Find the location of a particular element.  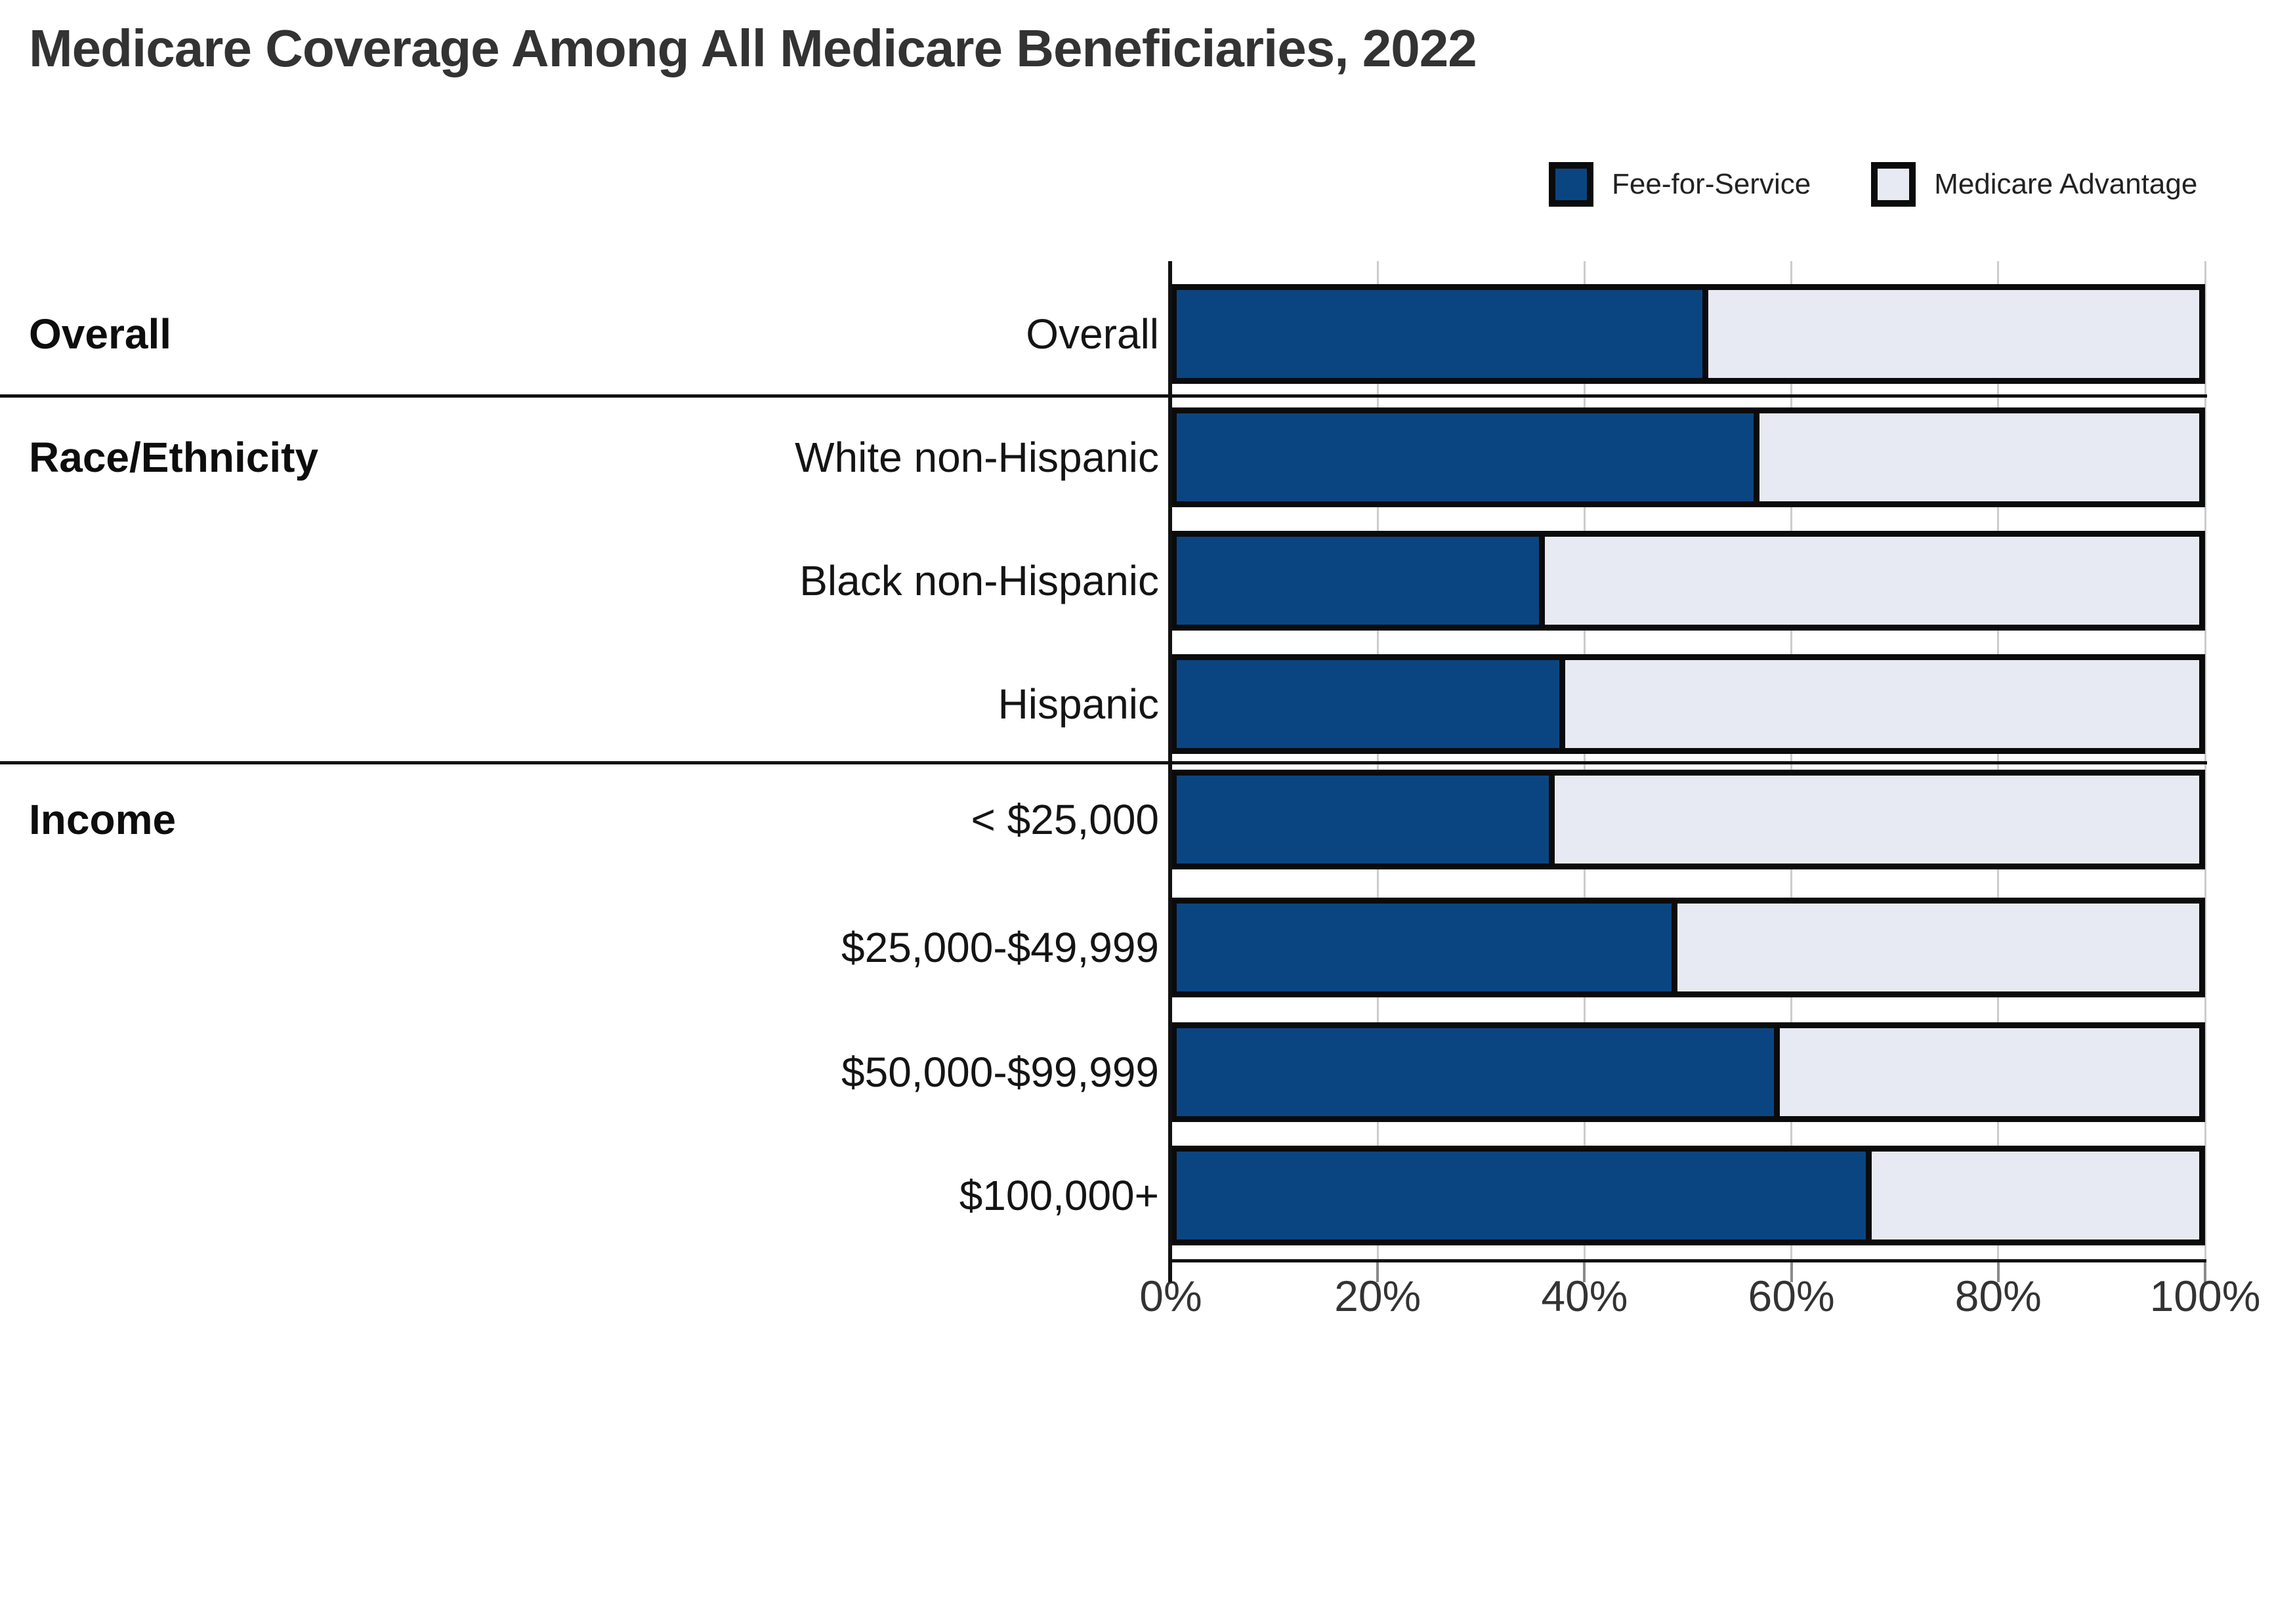

x-axis-tick-label: 60% is located at coordinates (1791, 1296).